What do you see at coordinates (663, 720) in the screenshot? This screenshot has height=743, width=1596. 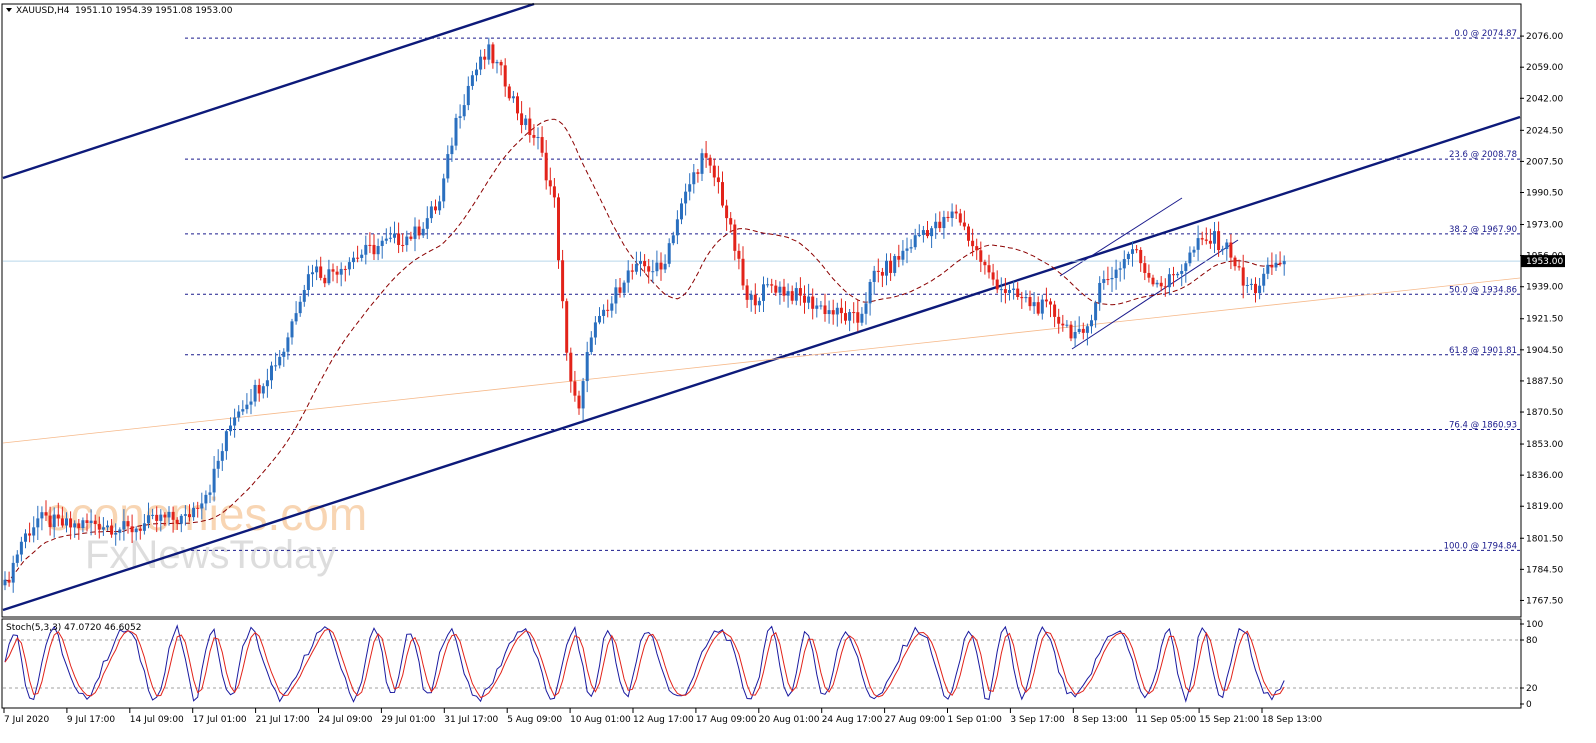 I see `time-tick-label: 12 Aug 17:00` at bounding box center [663, 720].